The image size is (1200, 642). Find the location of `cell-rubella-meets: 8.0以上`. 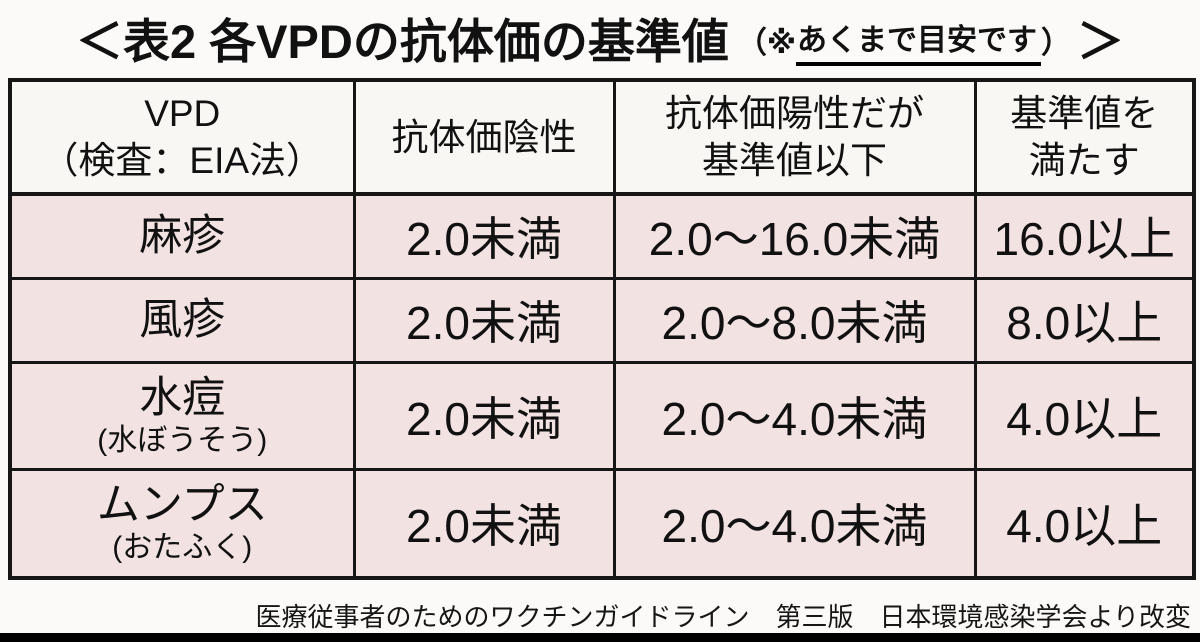

cell-rubella-meets: 8.0以上 is located at coordinates (1084, 320).